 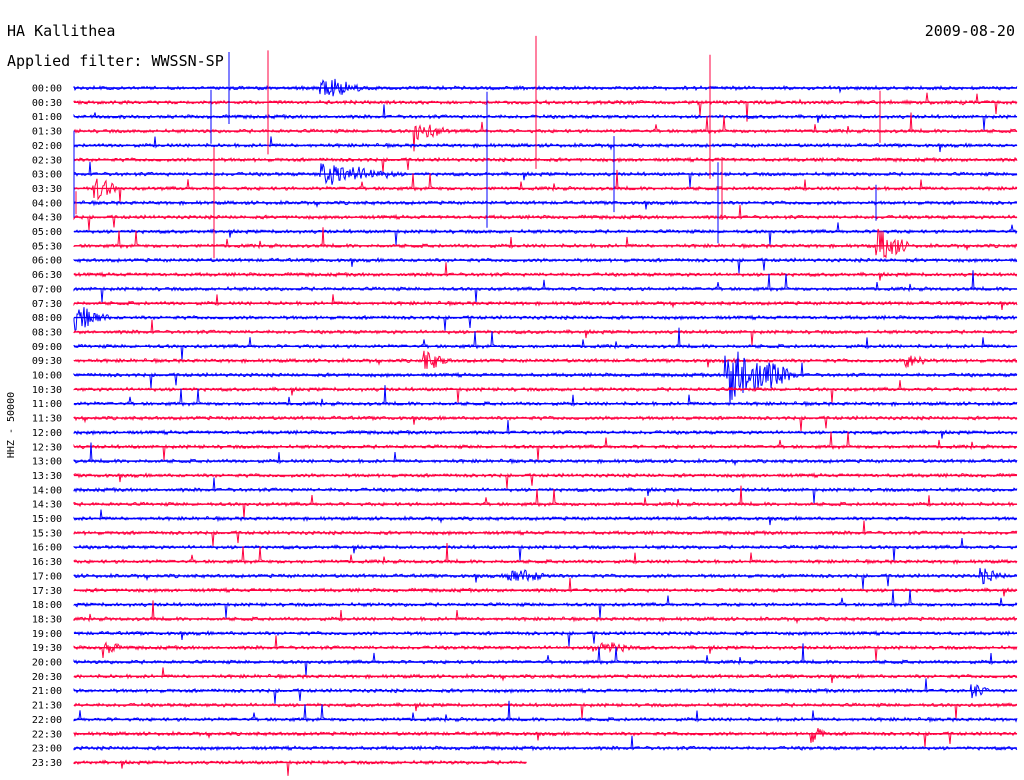 What do you see at coordinates (47, 146) in the screenshot?
I see `row-time-label: 02:00` at bounding box center [47, 146].